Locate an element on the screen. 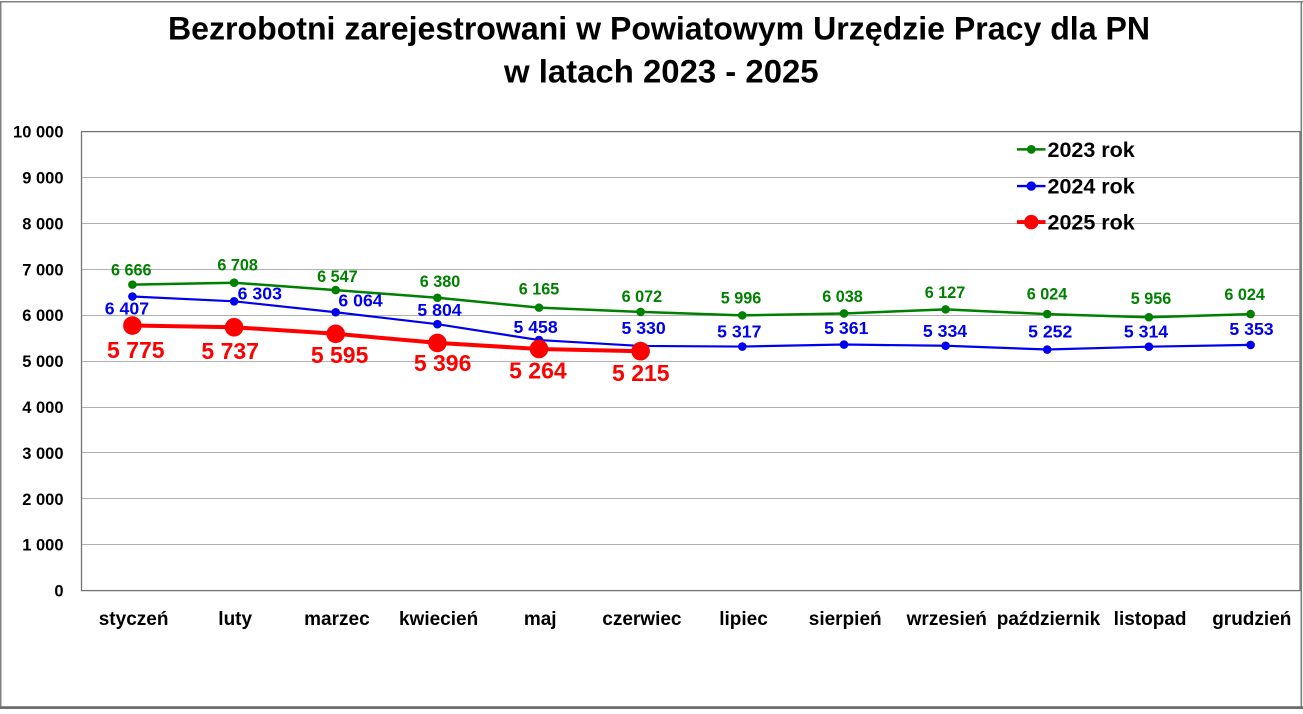  svg-text: 5 252 is located at coordinates (1050, 332).